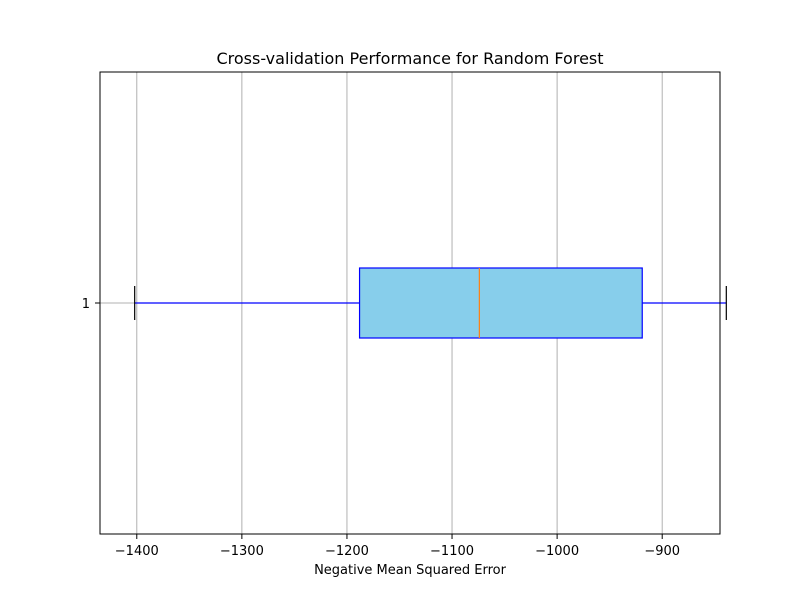  What do you see at coordinates (137, 551) in the screenshot?
I see `x-tick-label: −1400` at bounding box center [137, 551].